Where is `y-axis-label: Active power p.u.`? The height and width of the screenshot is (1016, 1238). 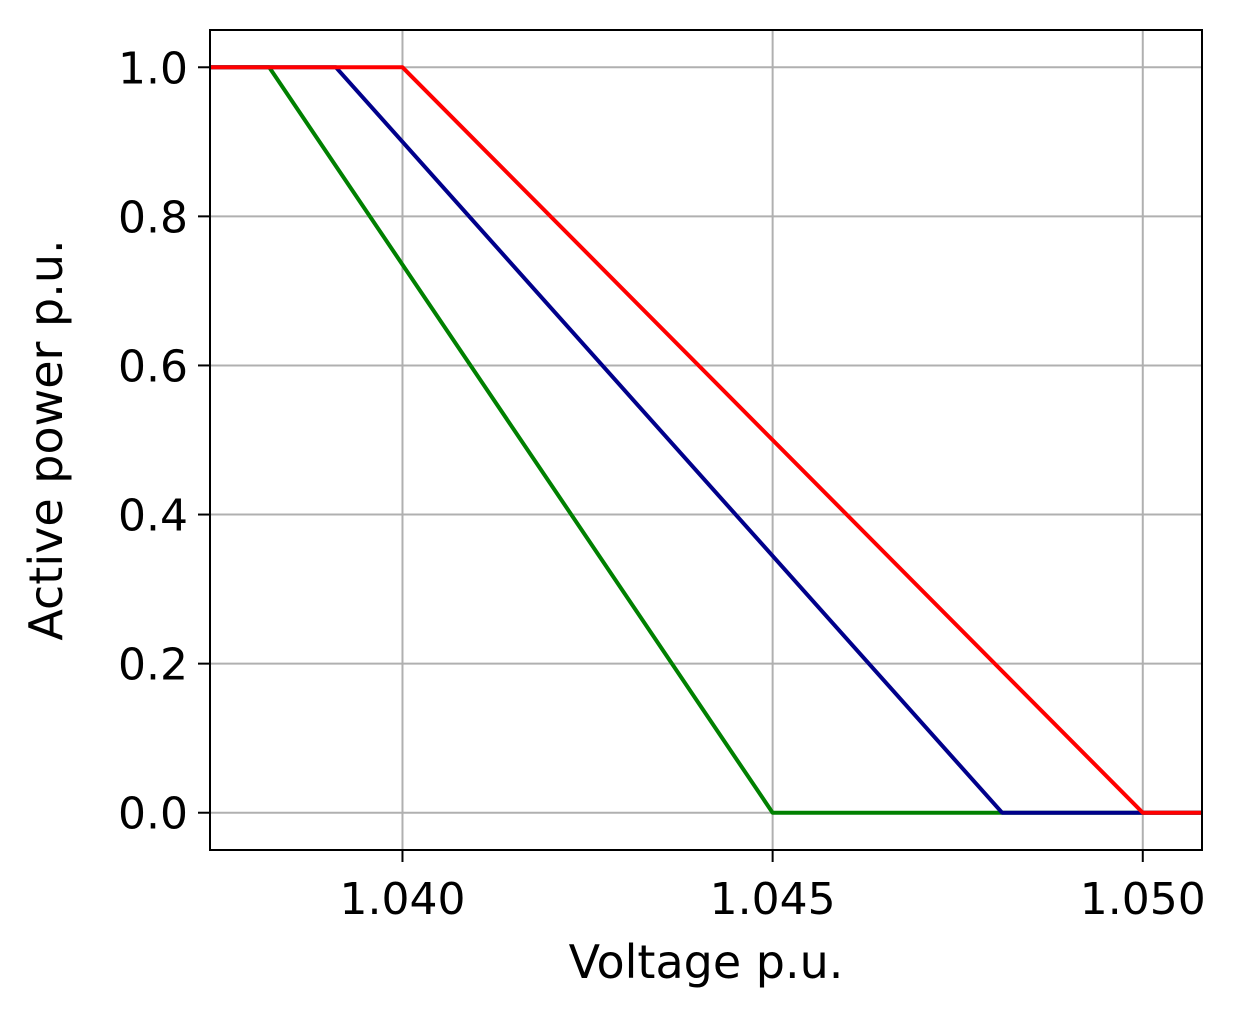 y-axis-label: Active power p.u. is located at coordinates (46, 439).